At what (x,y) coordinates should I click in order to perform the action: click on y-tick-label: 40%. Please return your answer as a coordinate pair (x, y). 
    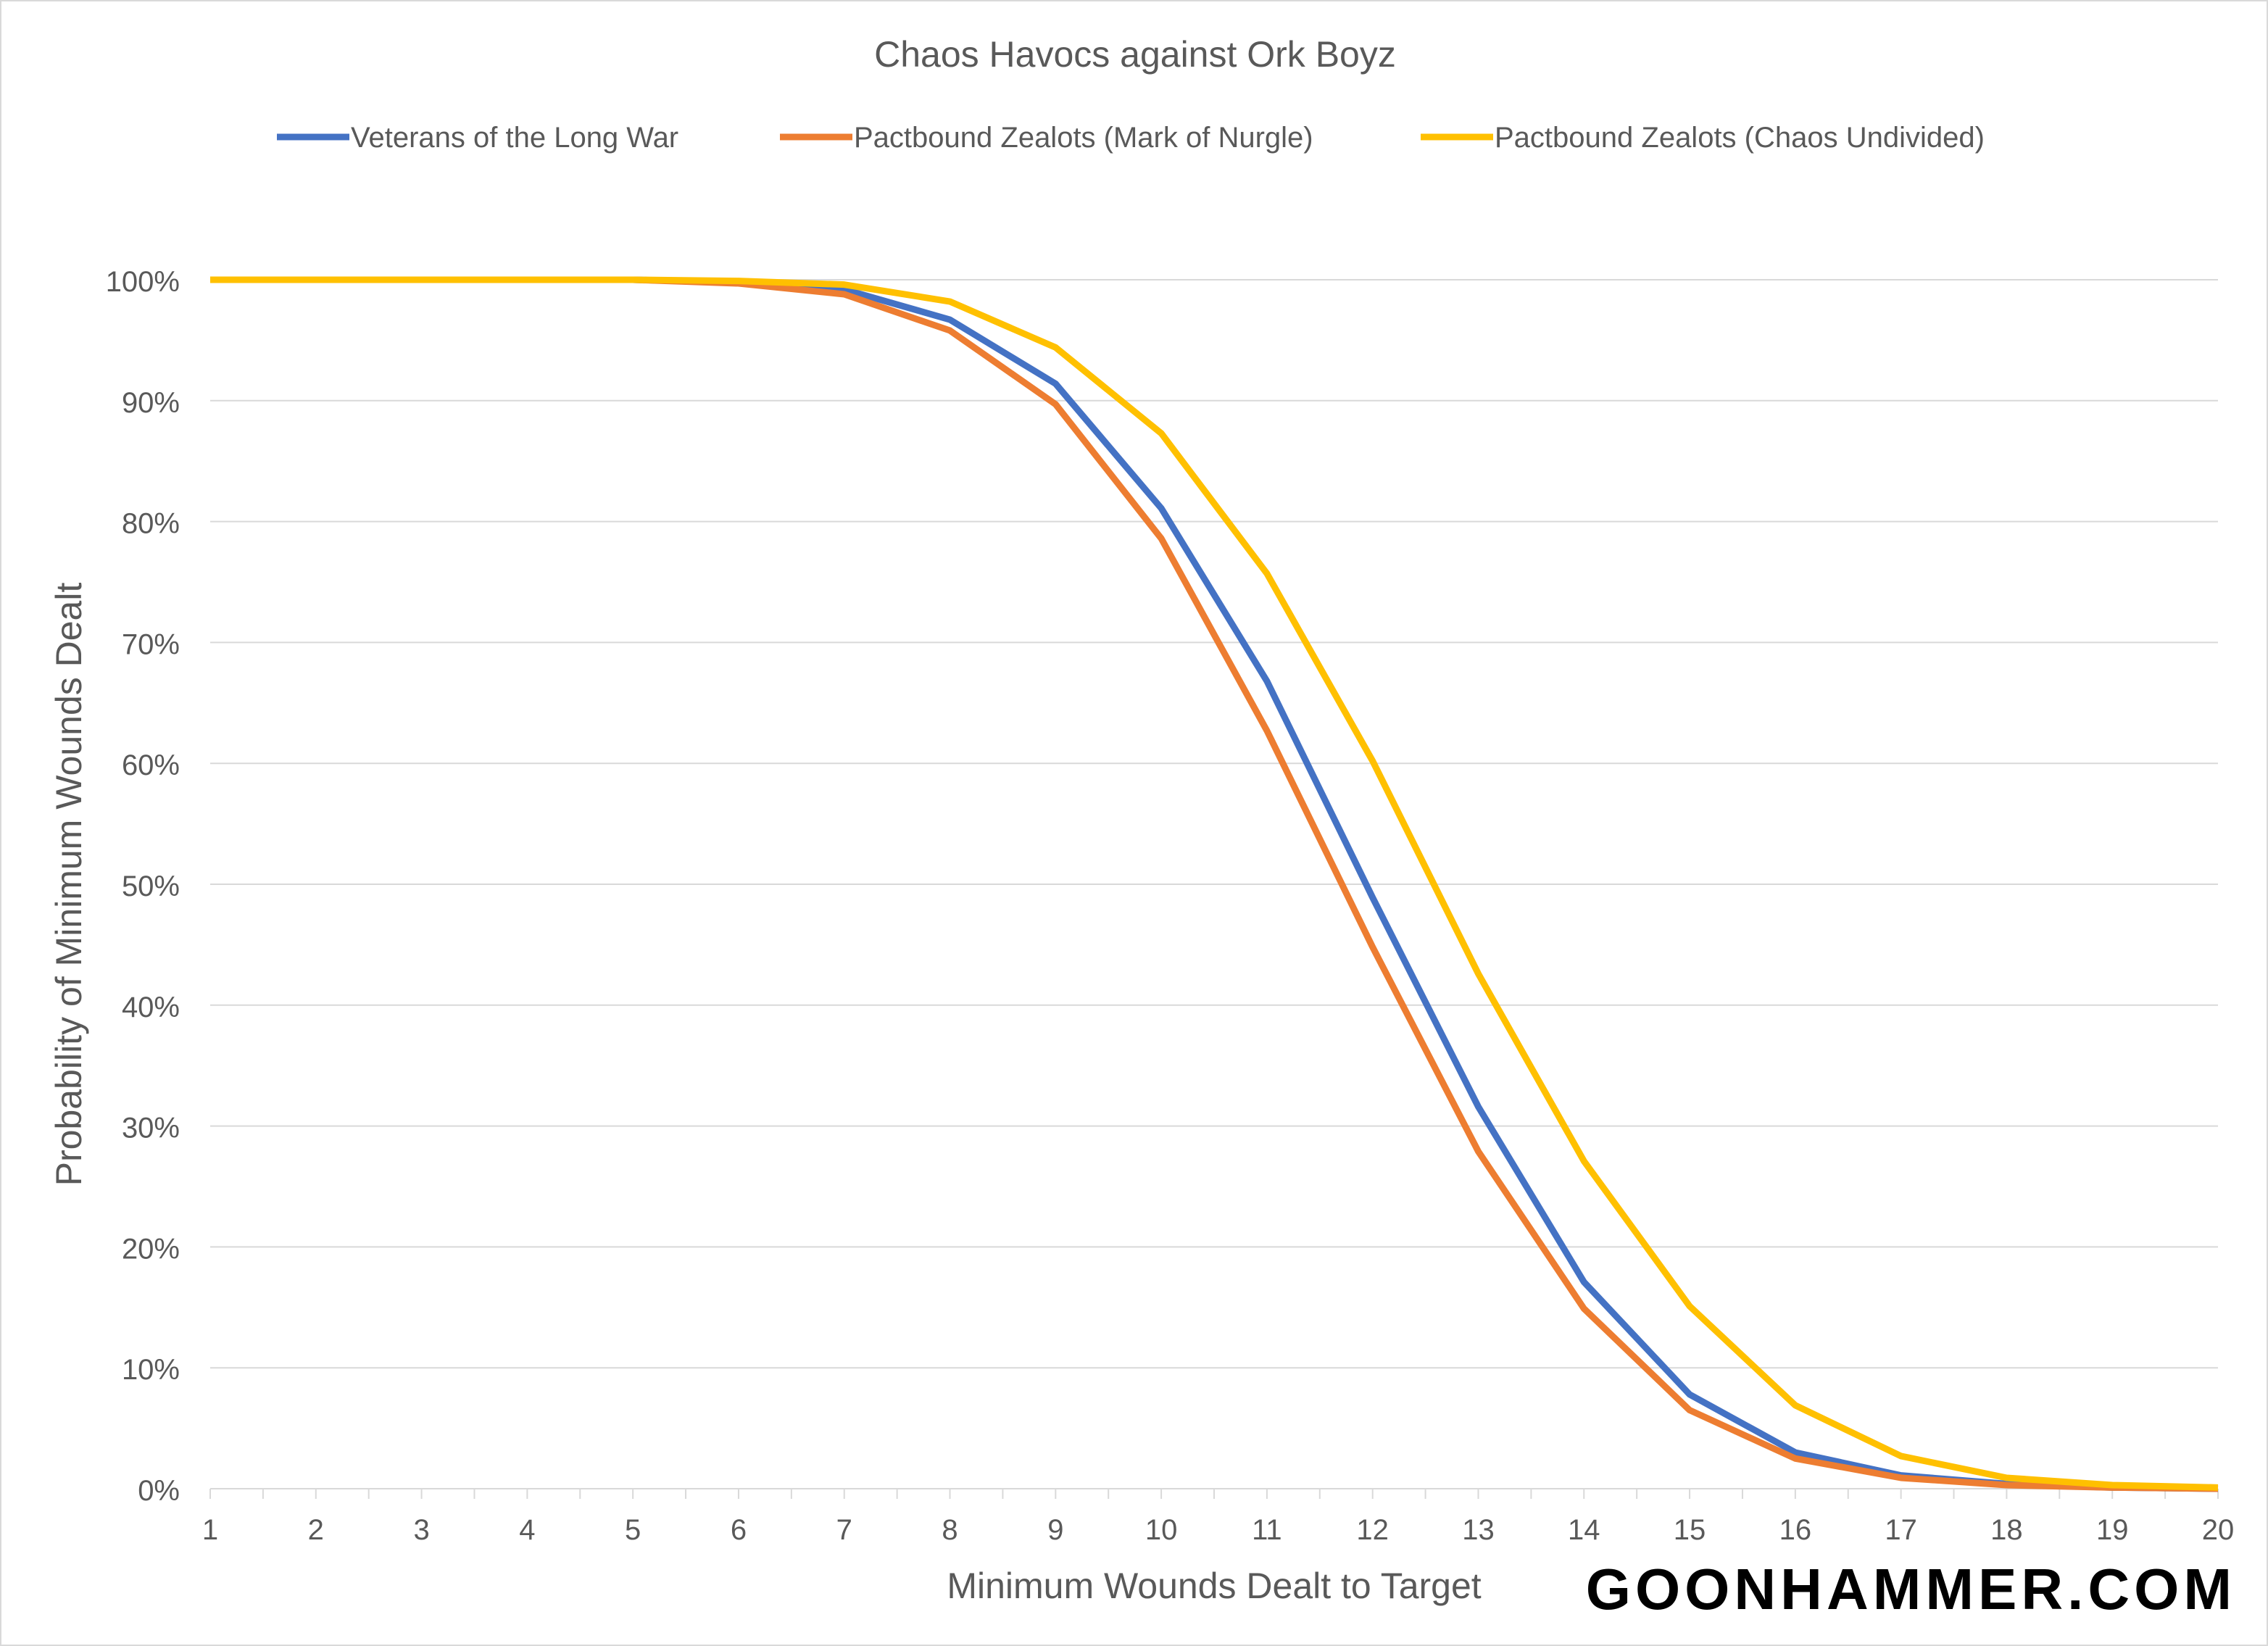
    Looking at the image, I should click on (151, 1007).